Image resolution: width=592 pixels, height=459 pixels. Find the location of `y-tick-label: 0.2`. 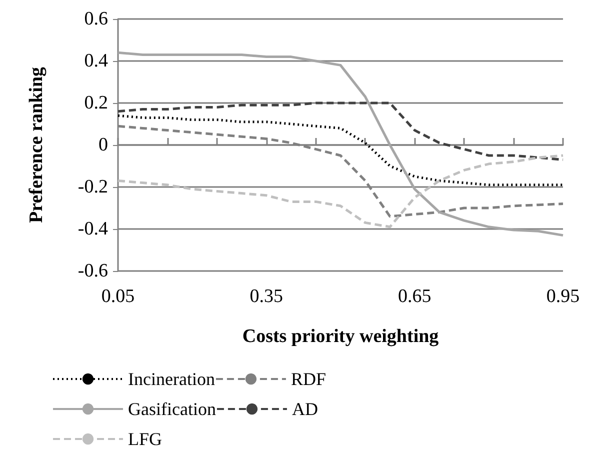

y-tick-label: 0.2 is located at coordinates (96, 103).